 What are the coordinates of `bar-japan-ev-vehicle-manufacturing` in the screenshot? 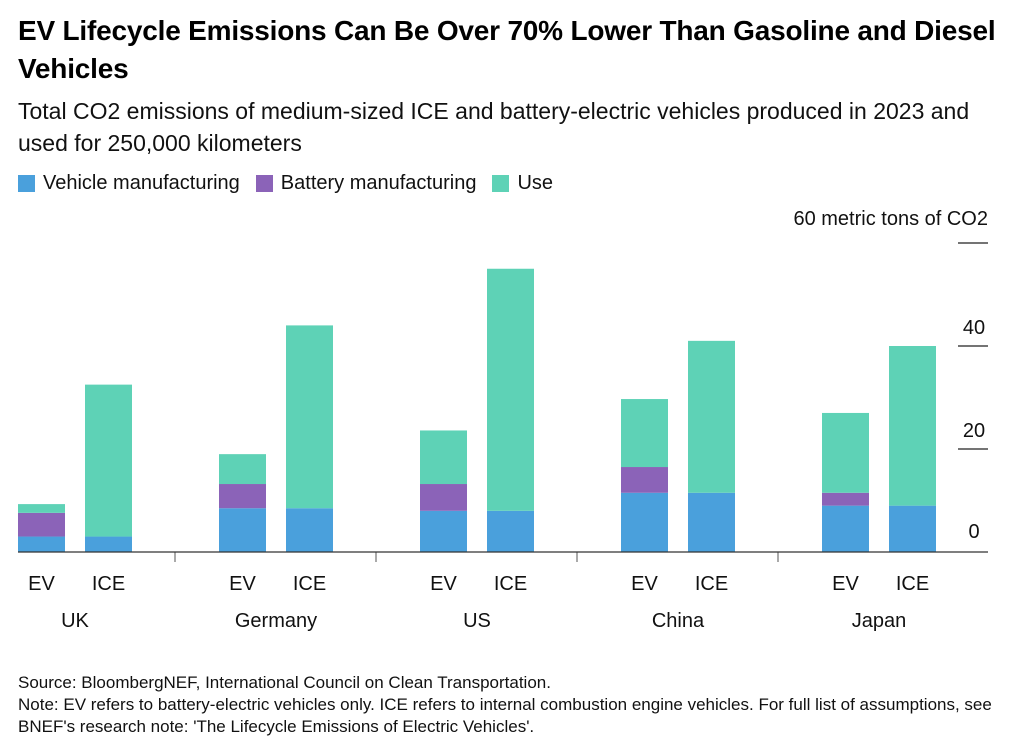 It's located at (845, 528).